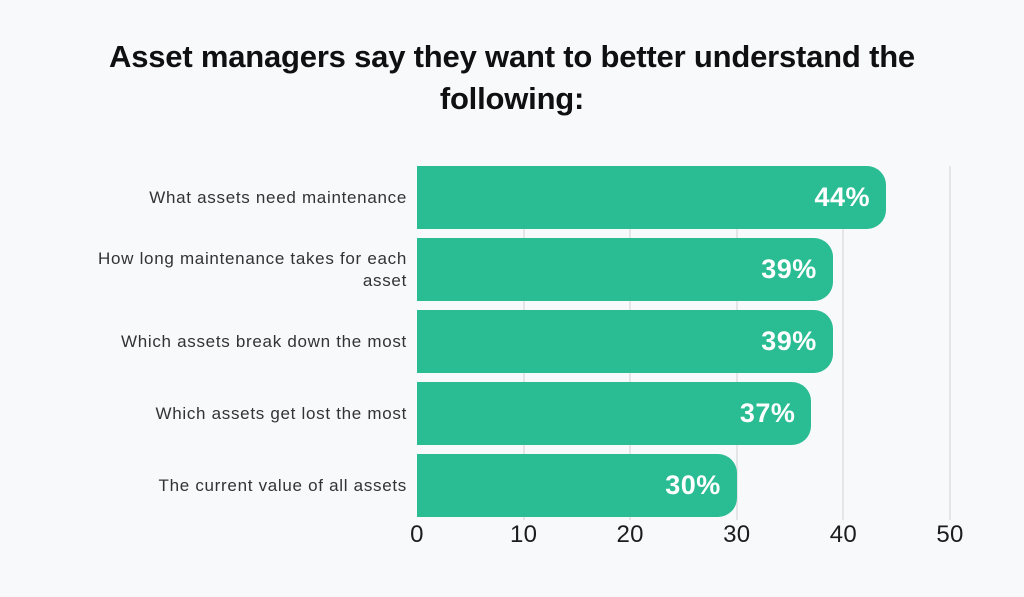  I want to click on bar-what-assets-need-maintenance: 44%, so click(652, 197).